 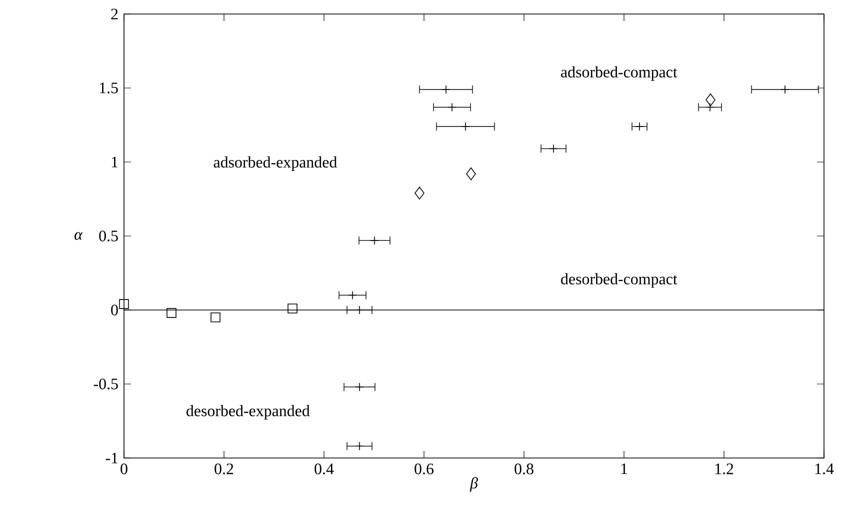 What do you see at coordinates (275, 163) in the screenshot?
I see `annotation: adsorbed-expanded` at bounding box center [275, 163].